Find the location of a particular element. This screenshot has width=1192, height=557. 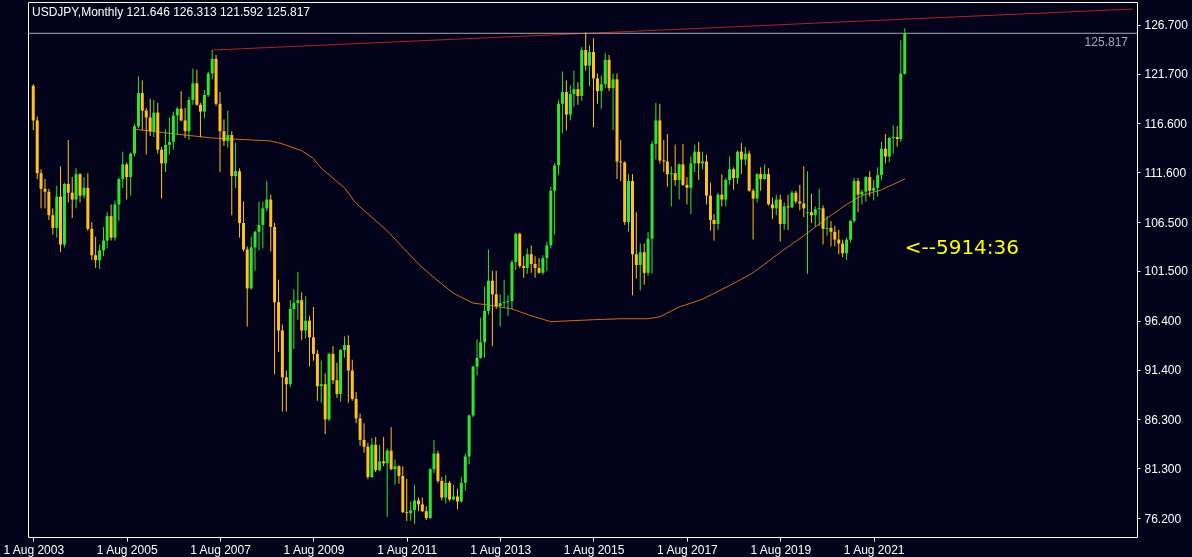

x-tick-label: 1 Aug 2007 is located at coordinates (221, 549).